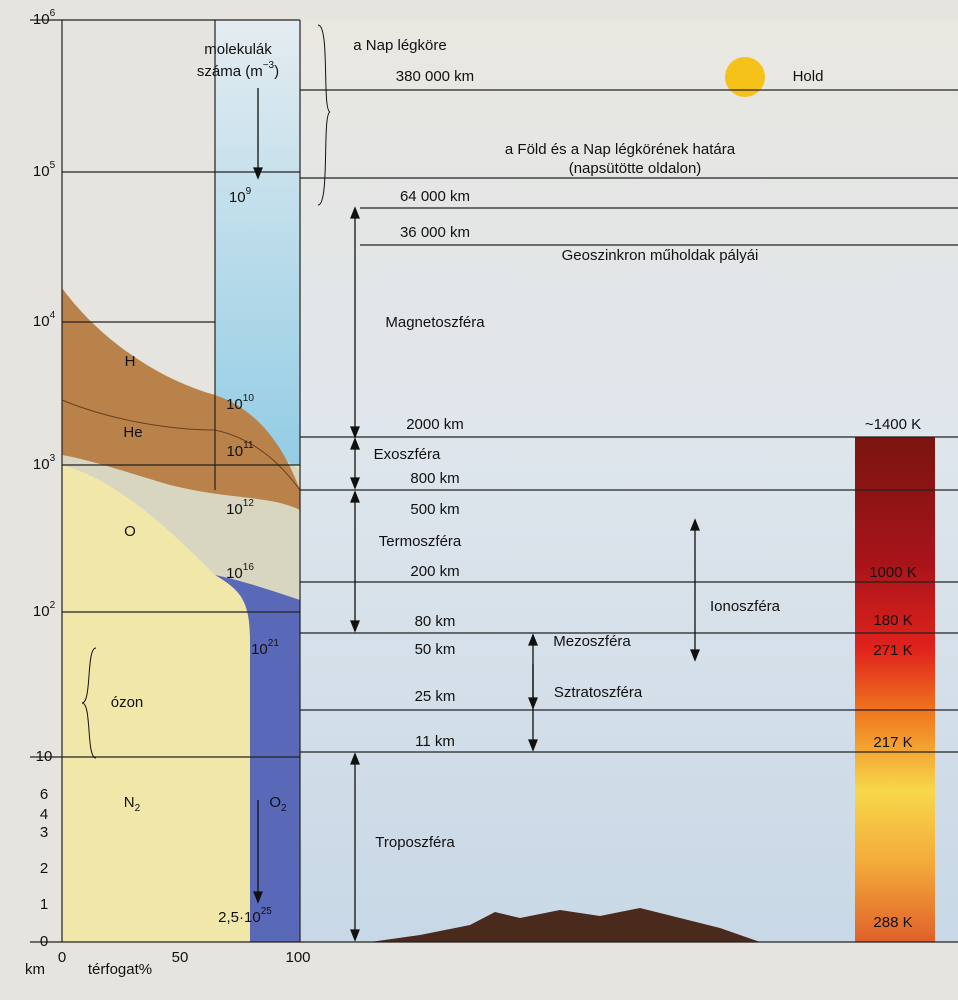 This screenshot has height=1000, width=958. What do you see at coordinates (44, 868) in the screenshot?
I see `y-tick-label: 2` at bounding box center [44, 868].